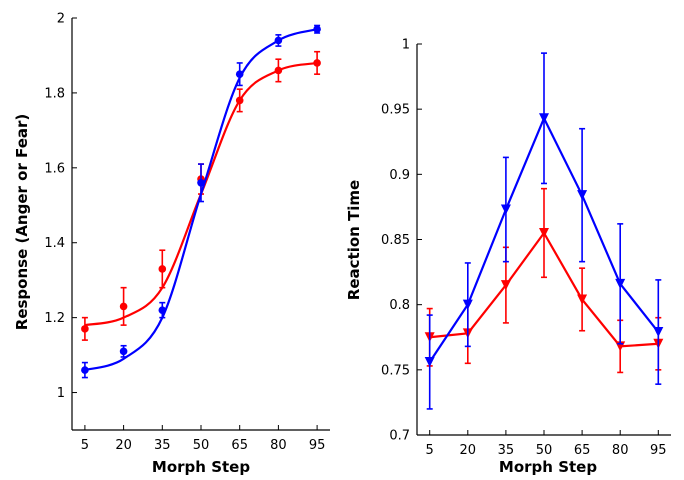 Image resolution: width=684 pixels, height=480 pixels. Describe the element at coordinates (468, 450) in the screenshot. I see `right-x-tick-label: 20` at that location.